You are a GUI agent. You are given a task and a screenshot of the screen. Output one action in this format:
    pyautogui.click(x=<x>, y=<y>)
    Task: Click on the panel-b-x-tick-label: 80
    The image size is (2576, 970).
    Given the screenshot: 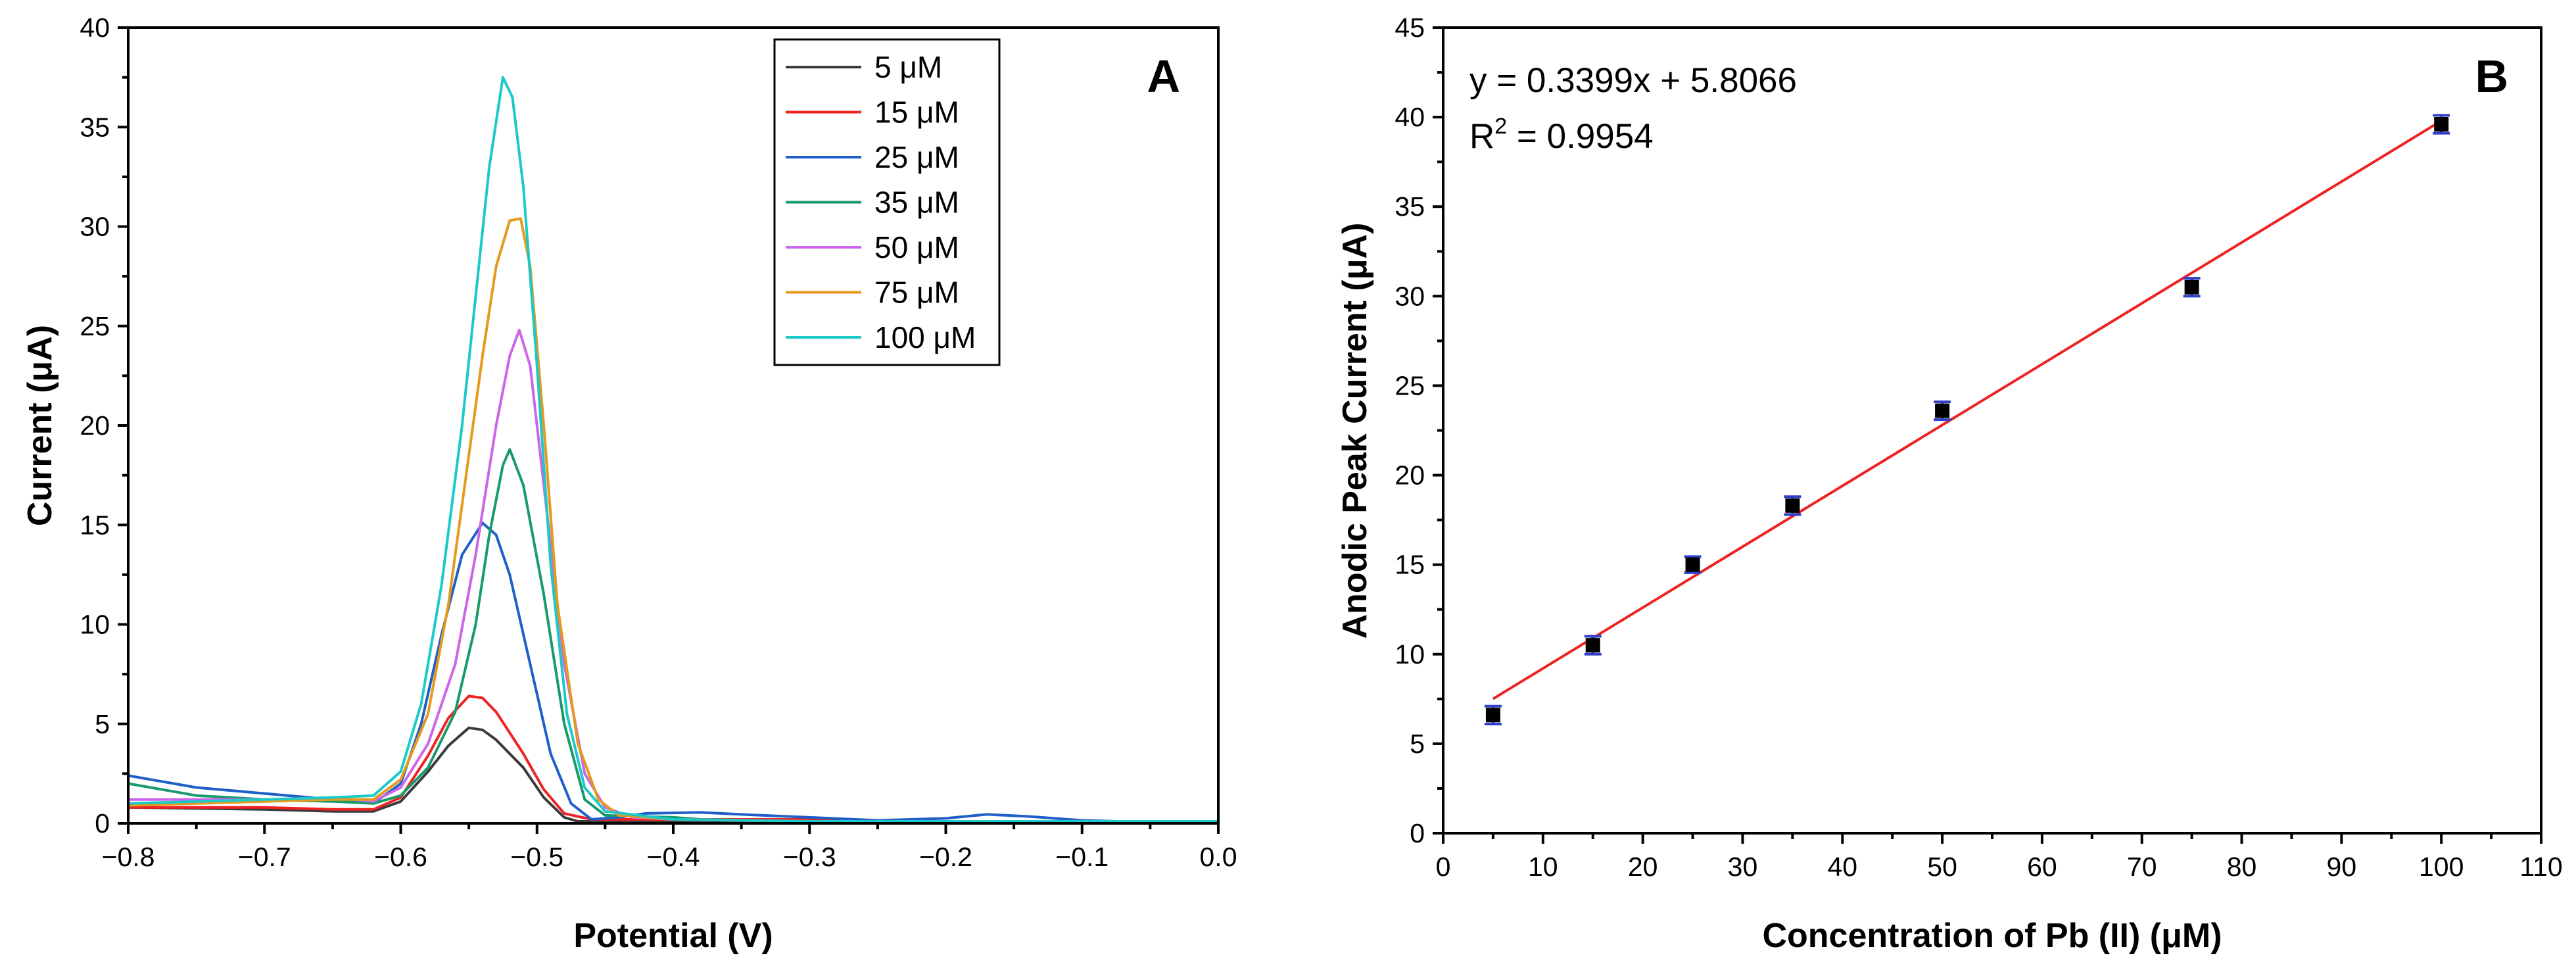 What is the action you would take?
    pyautogui.click(x=2242, y=867)
    